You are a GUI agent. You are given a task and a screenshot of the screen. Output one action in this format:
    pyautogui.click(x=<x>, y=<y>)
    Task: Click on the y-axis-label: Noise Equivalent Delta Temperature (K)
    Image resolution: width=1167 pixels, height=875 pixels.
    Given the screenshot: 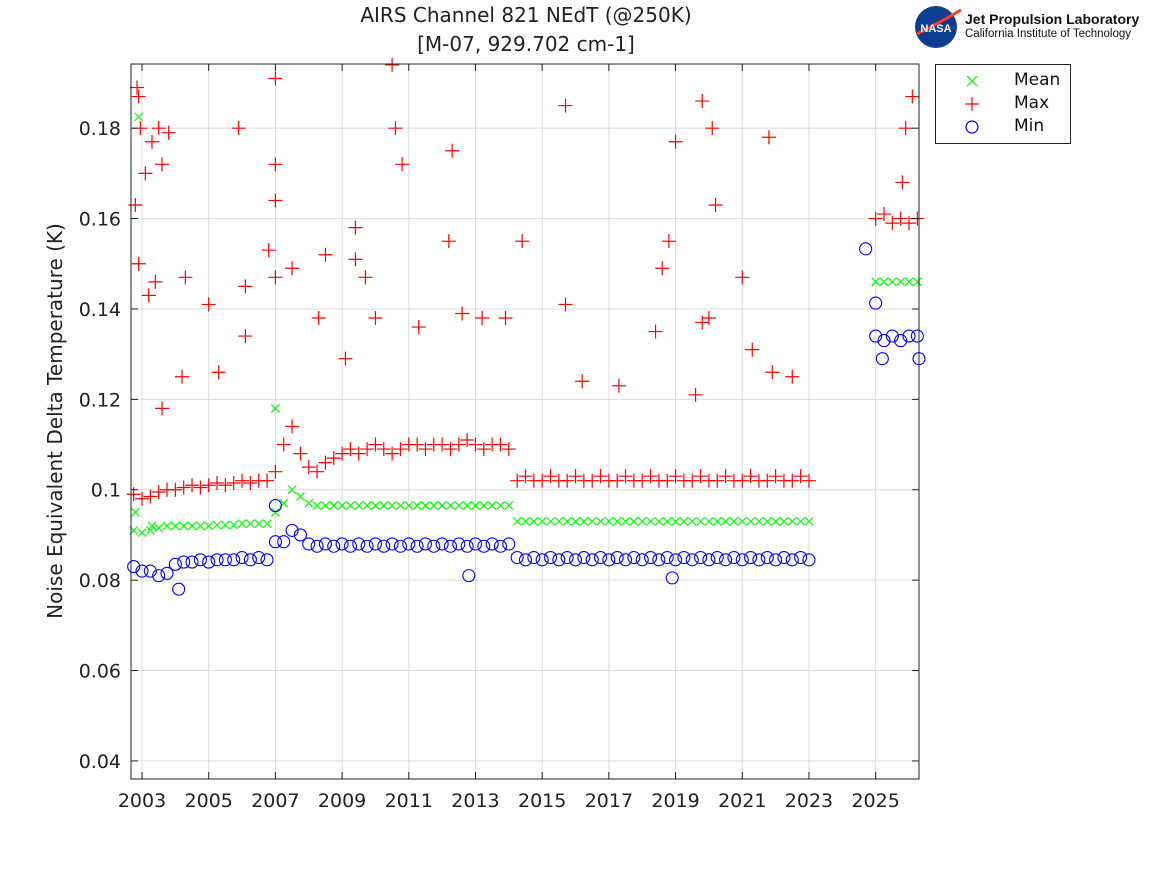 What is the action you would take?
    pyautogui.click(x=55, y=421)
    